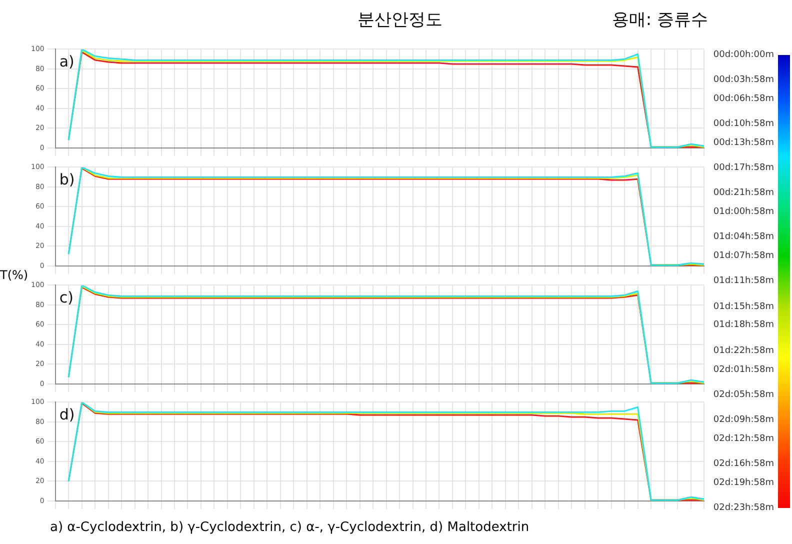  I want to click on color-bar-label: 02d:12h:58m, so click(743, 438).